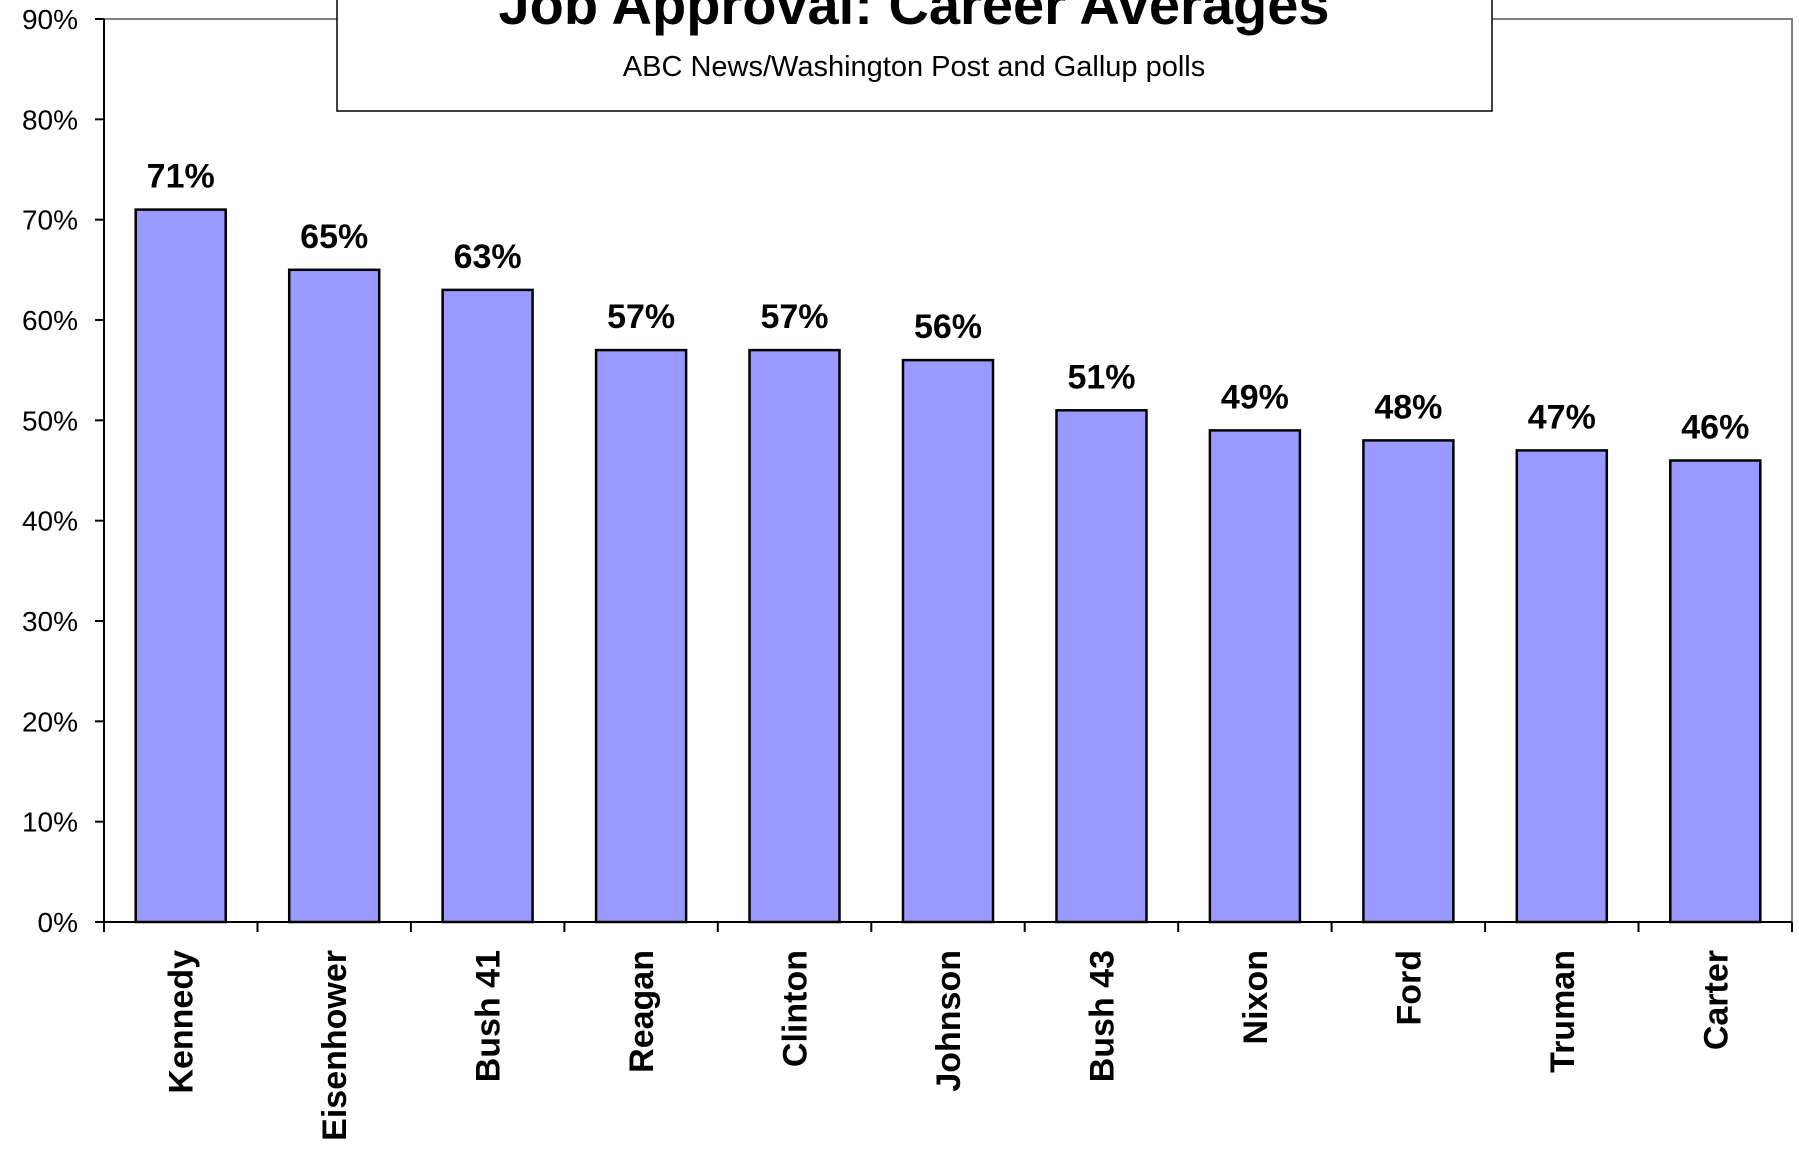 Image resolution: width=1799 pixels, height=1154 pixels. I want to click on data-label: 49%, so click(1255, 397).